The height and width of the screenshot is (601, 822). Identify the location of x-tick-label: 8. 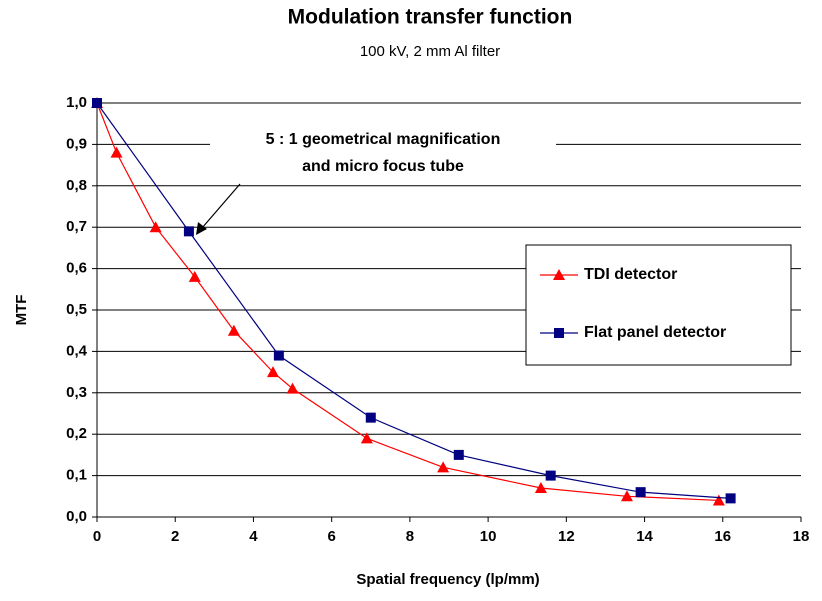
(410, 536).